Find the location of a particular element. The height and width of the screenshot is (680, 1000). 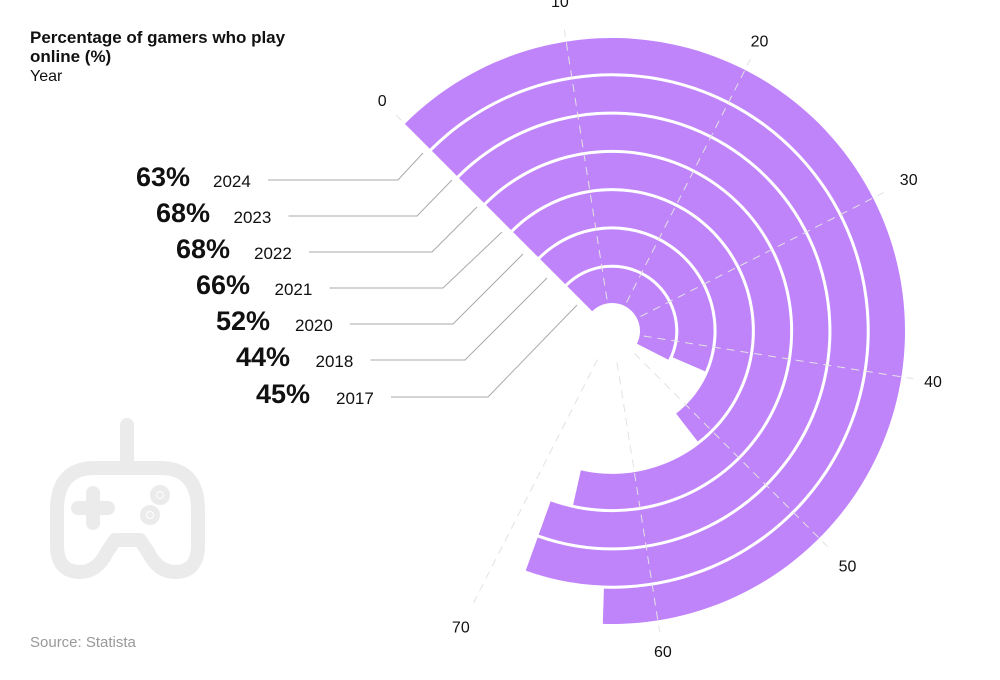

bar-2018 is located at coordinates (627, 300).